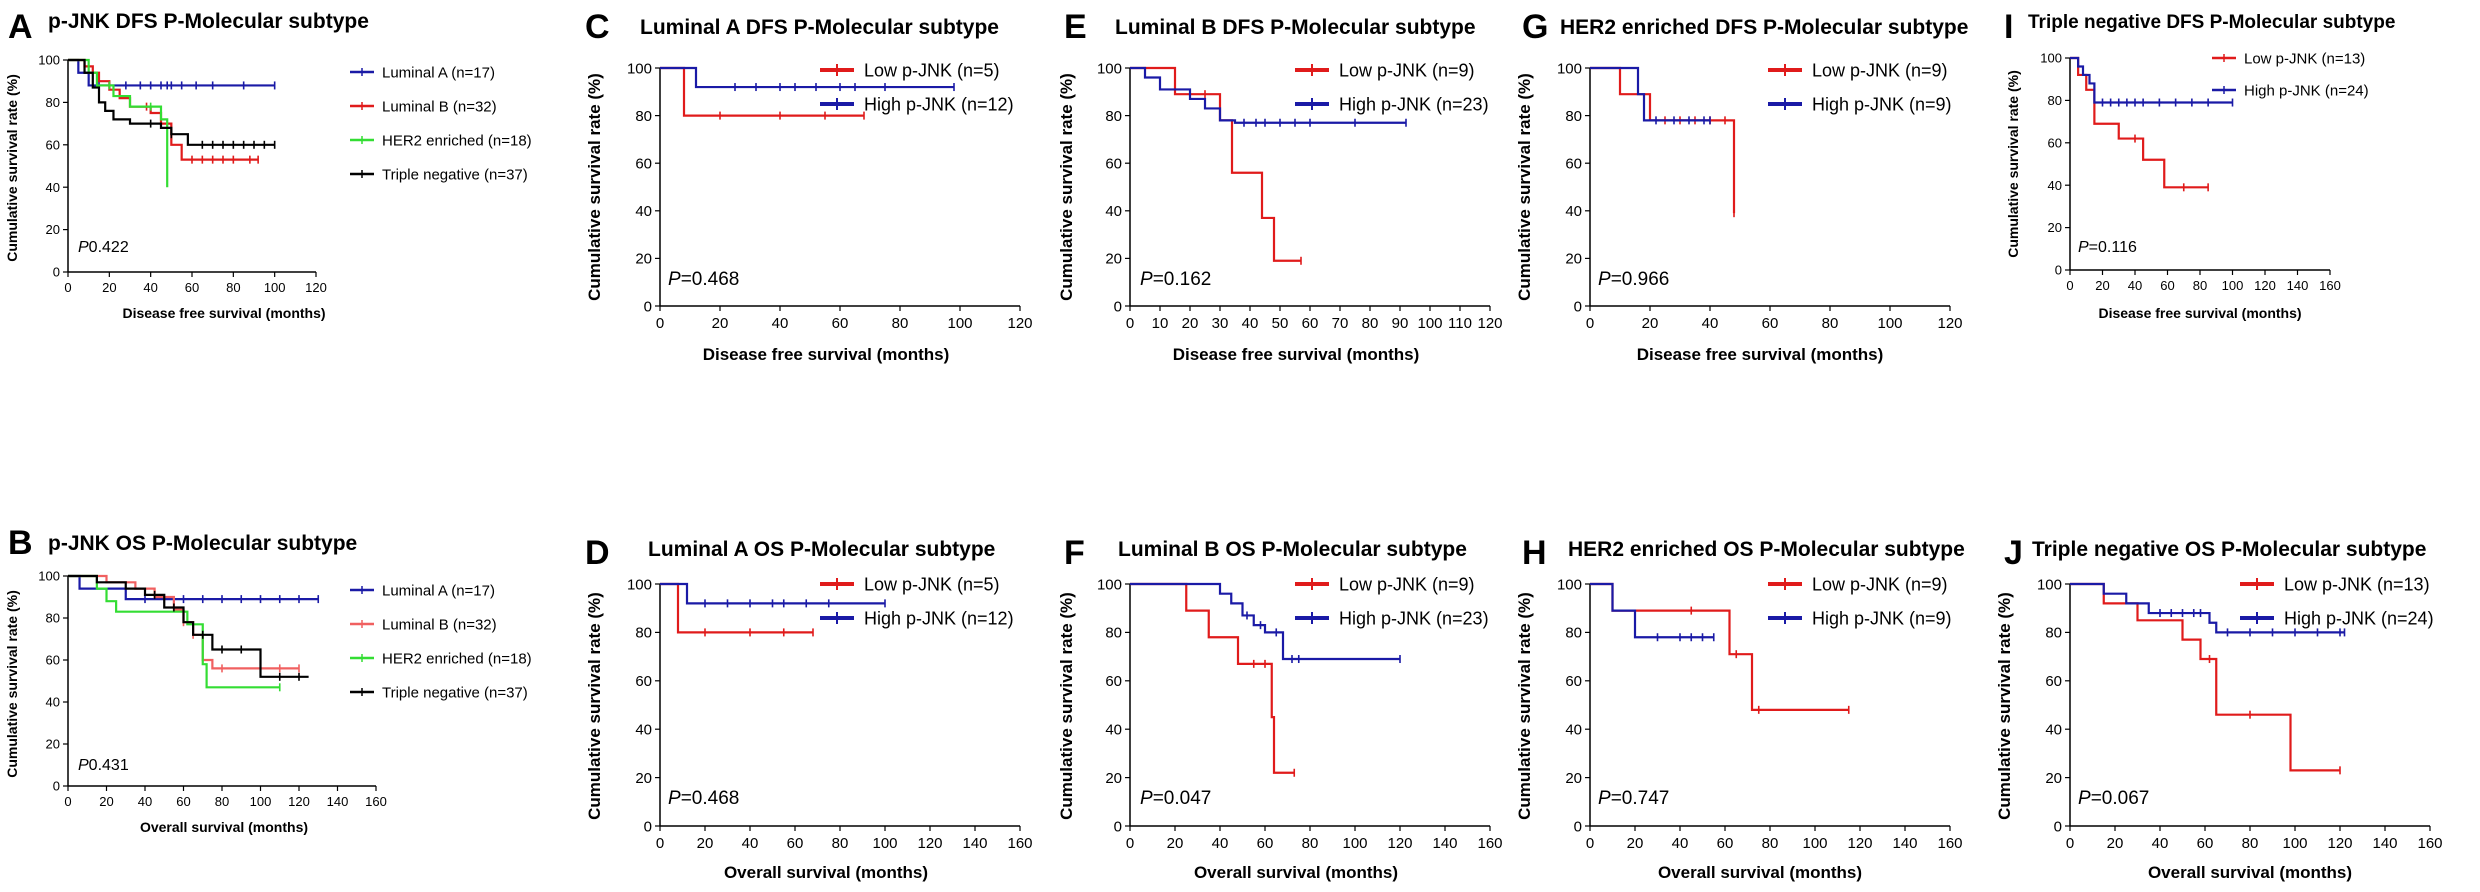 The image size is (2480, 892). What do you see at coordinates (1760, 872) in the screenshot?
I see `x-axis-label: Overall survival (months)` at bounding box center [1760, 872].